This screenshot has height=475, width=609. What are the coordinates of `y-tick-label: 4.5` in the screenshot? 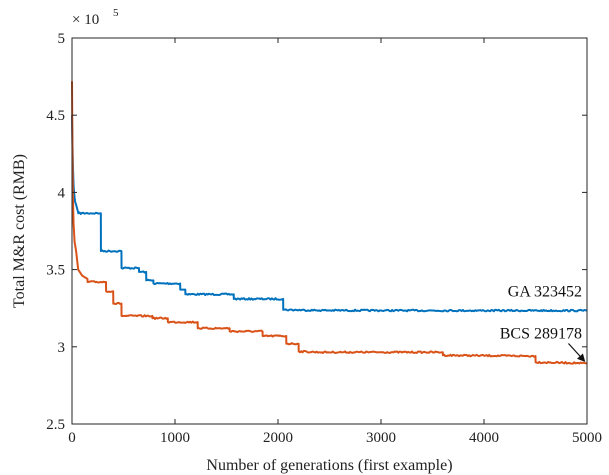 It's located at (55, 116).